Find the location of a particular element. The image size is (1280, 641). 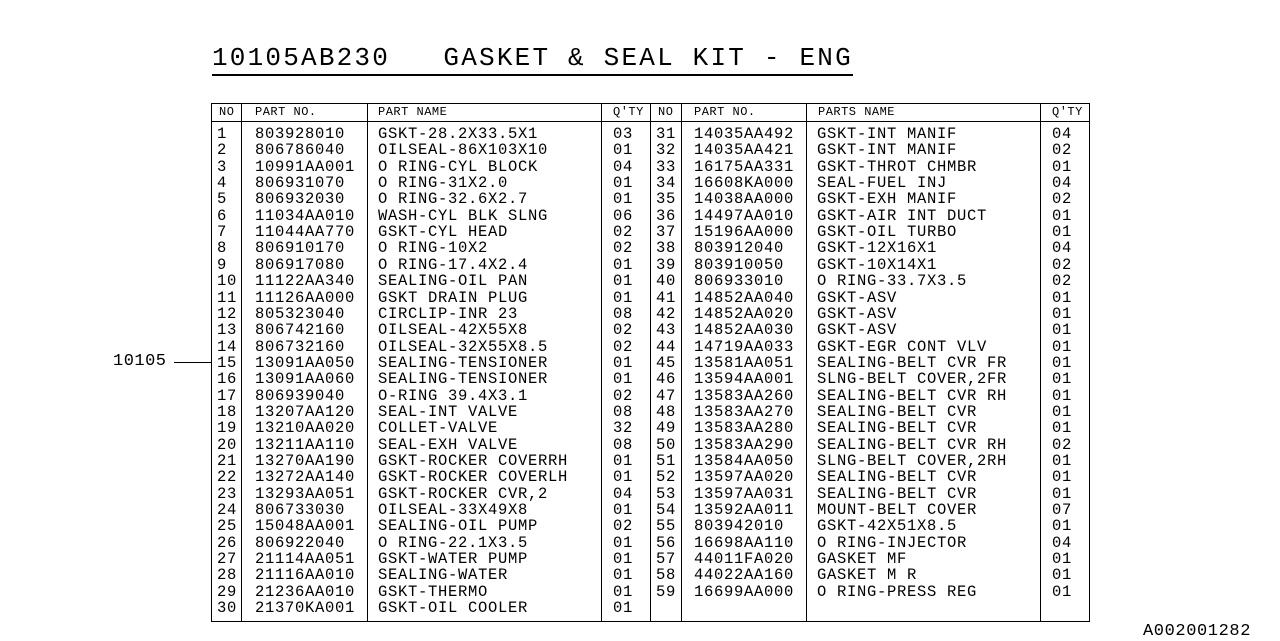

reference-callout: 10105 is located at coordinates (140, 361).